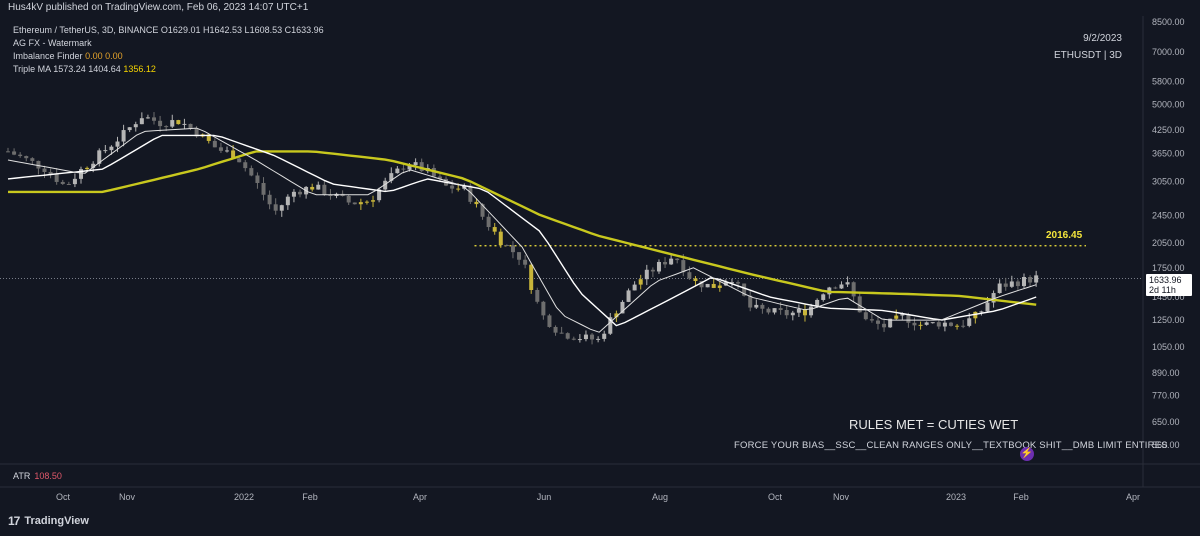 The height and width of the screenshot is (536, 1200). What do you see at coordinates (1102, 38) in the screenshot?
I see `watermark-date: 9/2/2023` at bounding box center [1102, 38].